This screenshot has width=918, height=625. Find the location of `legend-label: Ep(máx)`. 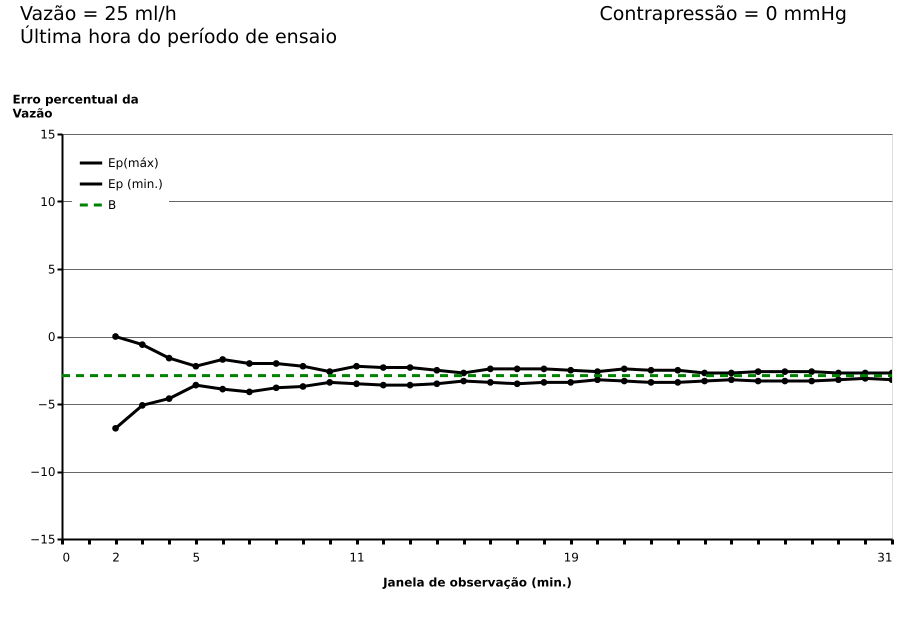

legend-label: Ep(máx) is located at coordinates (133, 163).